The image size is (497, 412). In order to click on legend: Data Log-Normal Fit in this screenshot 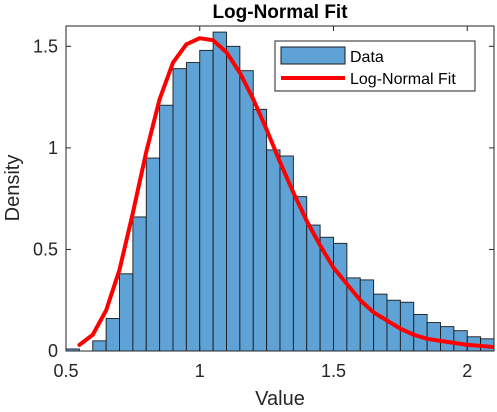, I will do `click(375, 66)`.